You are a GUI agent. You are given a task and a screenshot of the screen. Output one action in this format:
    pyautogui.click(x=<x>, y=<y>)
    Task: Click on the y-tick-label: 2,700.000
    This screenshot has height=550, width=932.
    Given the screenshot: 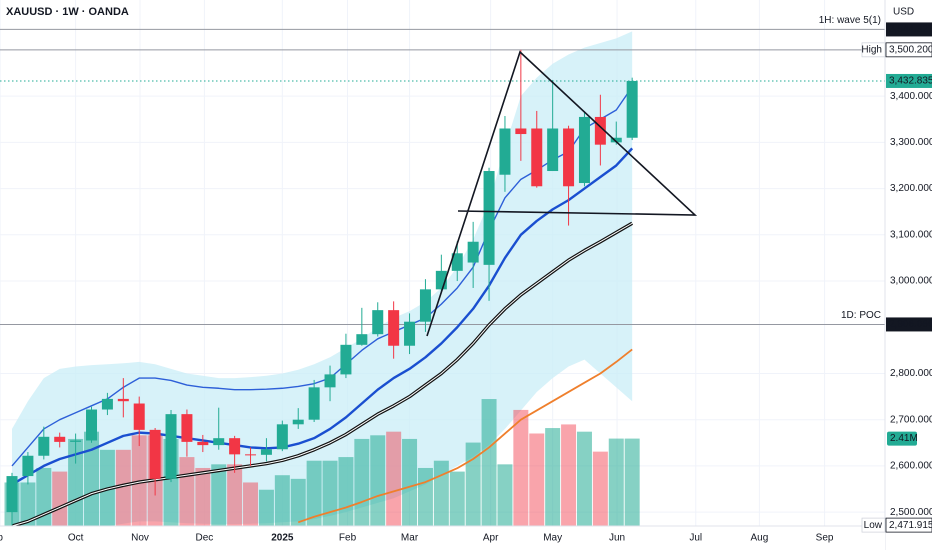 What is the action you would take?
    pyautogui.click(x=911, y=419)
    